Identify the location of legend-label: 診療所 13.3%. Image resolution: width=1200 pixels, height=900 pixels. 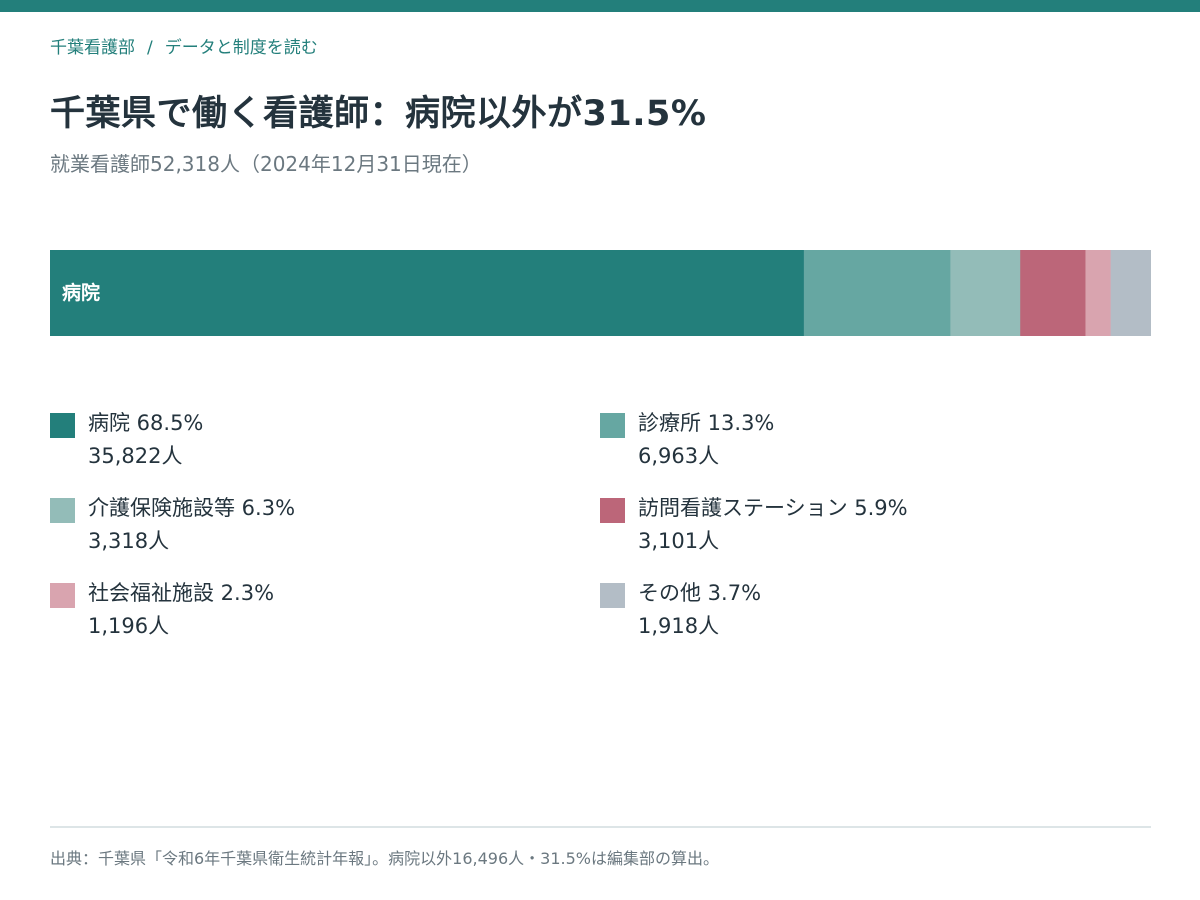
(706, 422).